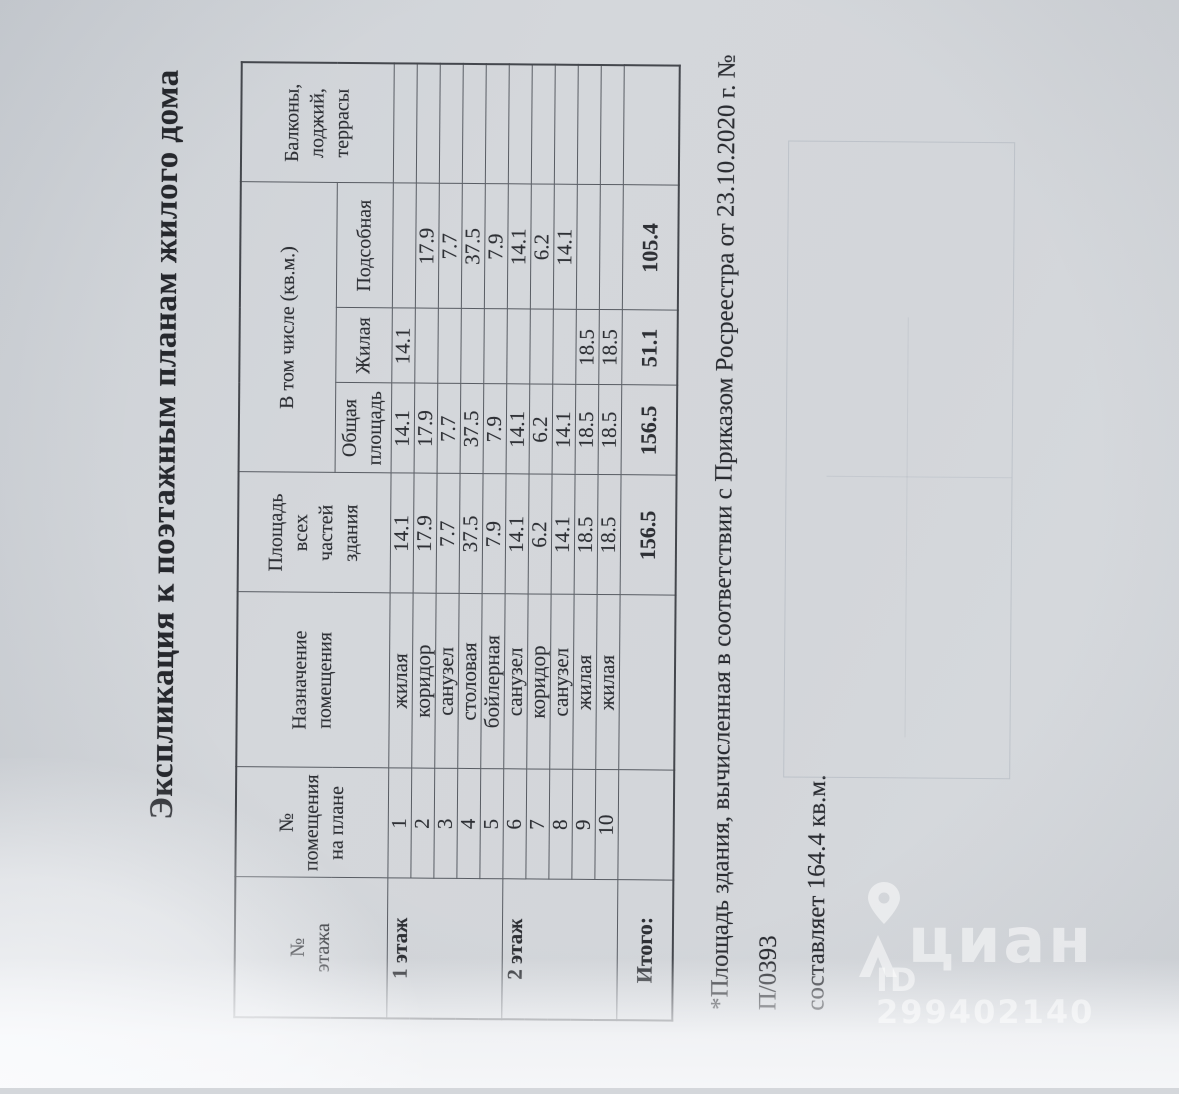  What do you see at coordinates (879, 929) in the screenshot?
I see `cian-pin-icon` at bounding box center [879, 929].